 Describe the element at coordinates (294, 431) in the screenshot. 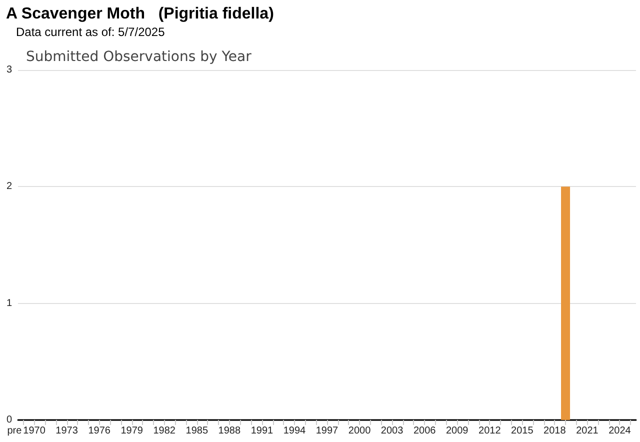

I see `x-tick-label: 1994` at that location.